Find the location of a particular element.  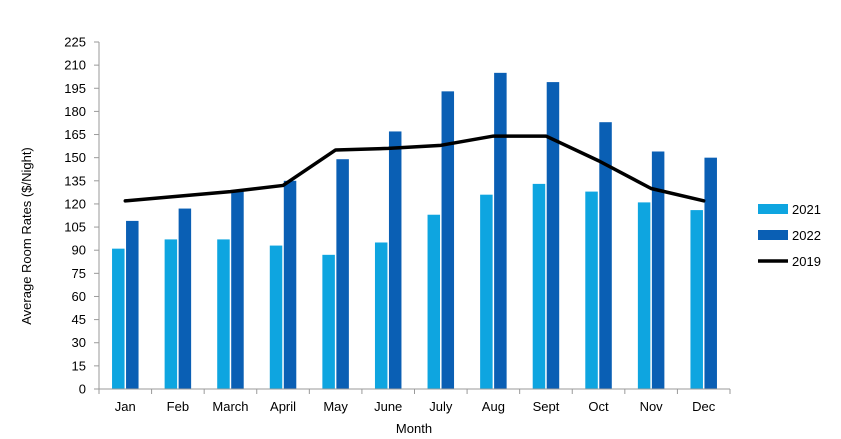

bar-2021-march is located at coordinates (223, 314).